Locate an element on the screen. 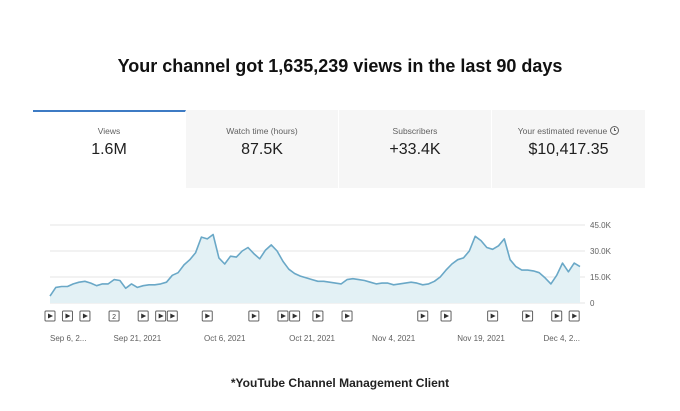 The image size is (680, 411). tab-value: 1.6M is located at coordinates (109, 149).